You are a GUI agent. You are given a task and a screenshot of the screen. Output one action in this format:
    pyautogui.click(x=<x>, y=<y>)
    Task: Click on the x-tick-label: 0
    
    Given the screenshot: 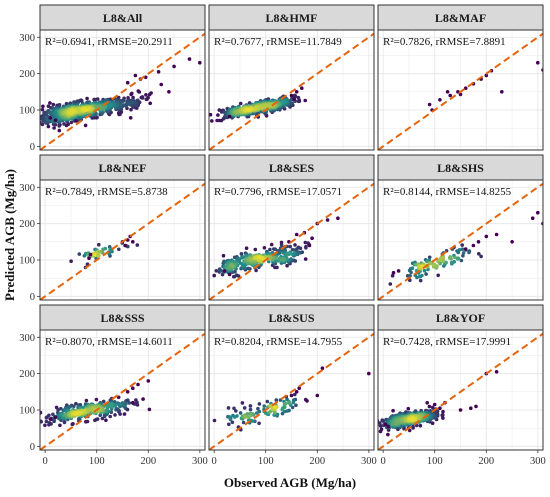 What is the action you would take?
    pyautogui.click(x=383, y=461)
    